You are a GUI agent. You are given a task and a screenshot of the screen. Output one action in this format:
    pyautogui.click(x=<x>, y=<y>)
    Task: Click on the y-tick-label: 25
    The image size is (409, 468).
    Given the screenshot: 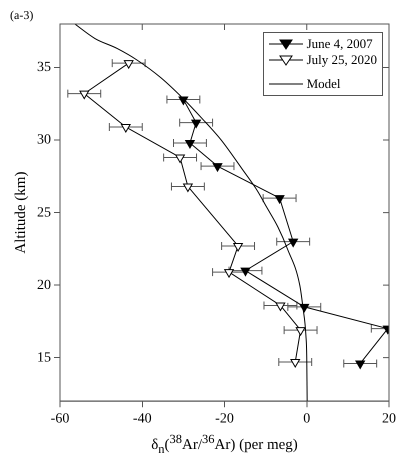 What is the action you would take?
    pyautogui.click(x=44, y=212)
    